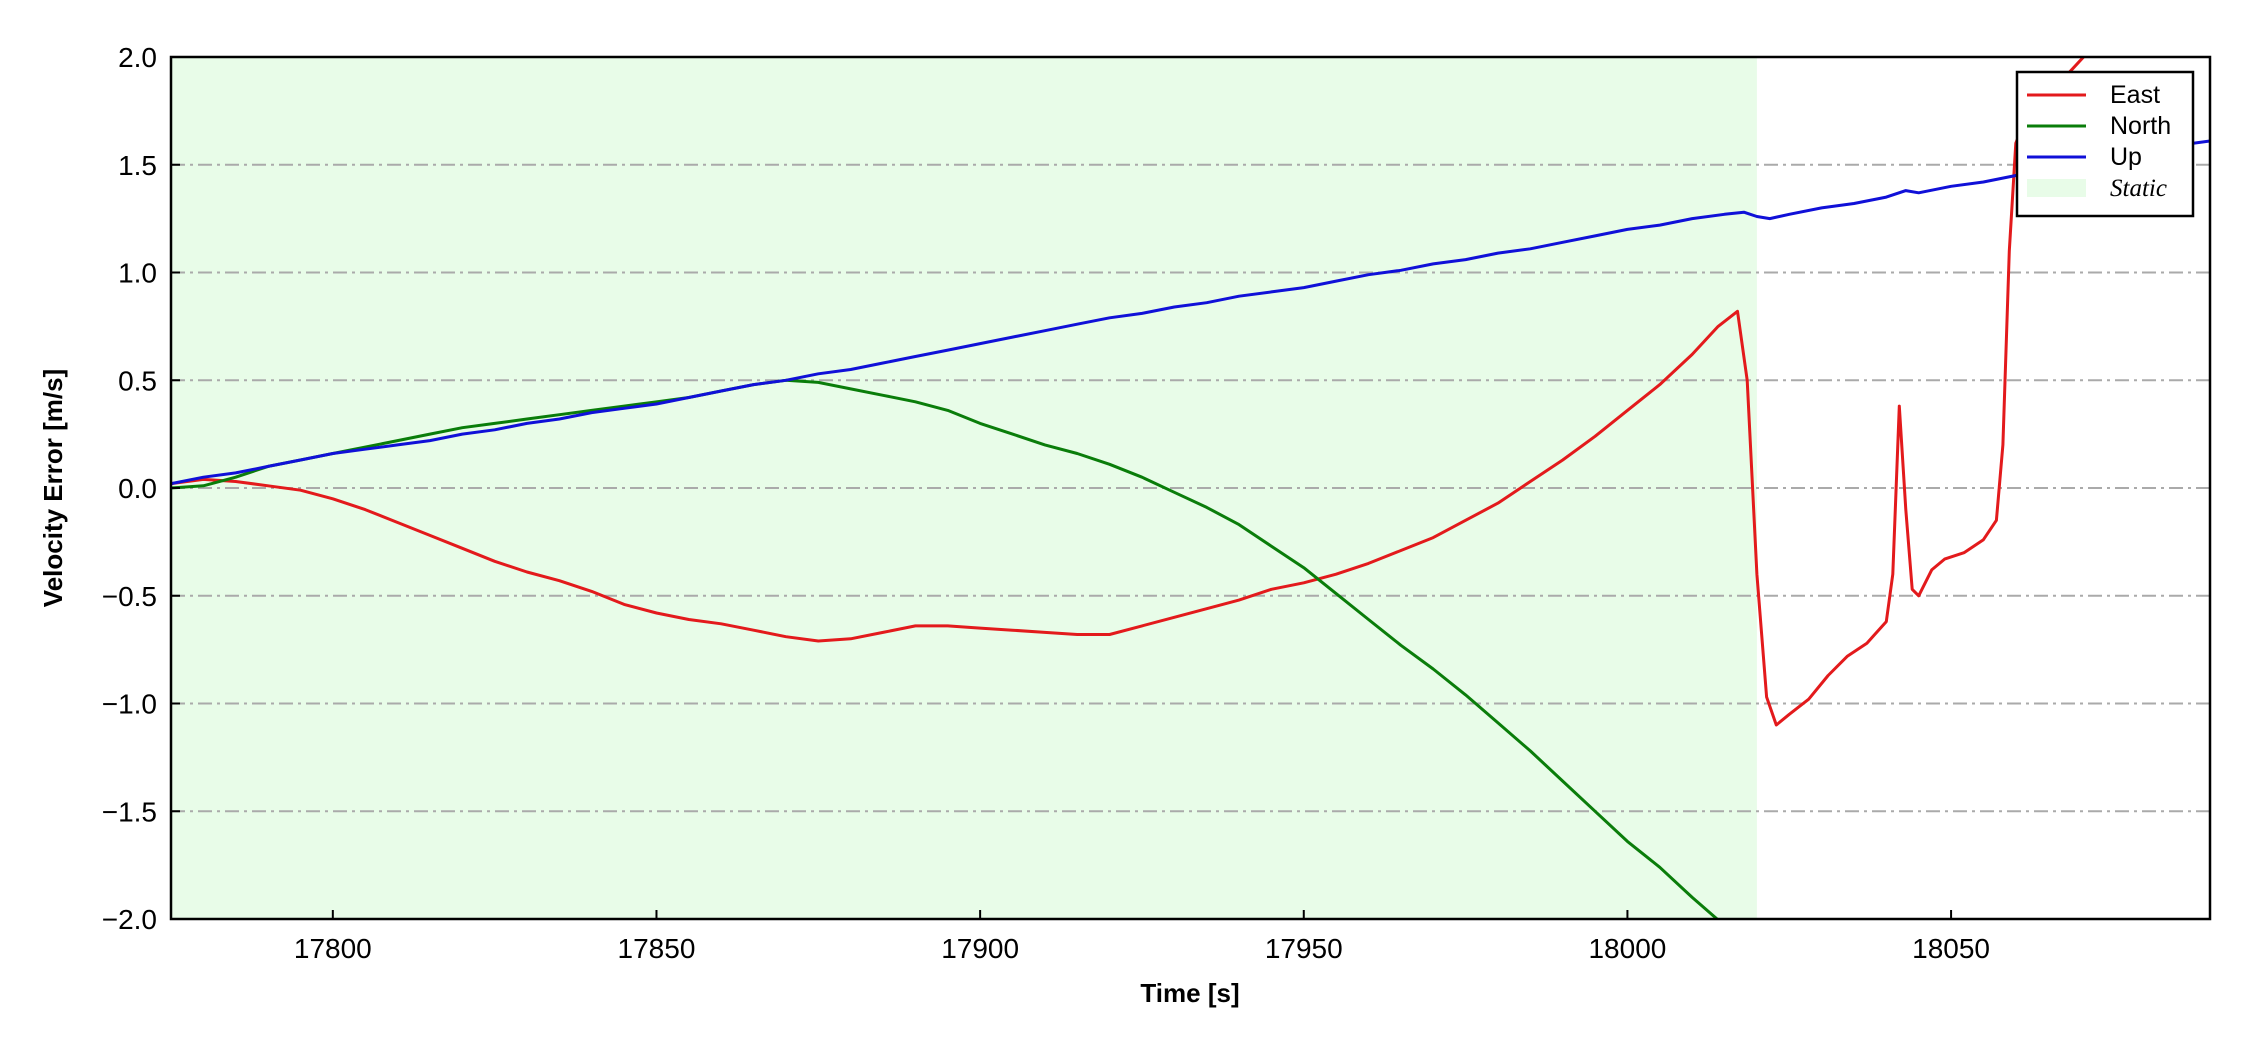  I want to click on y-tick-label: 0.5, so click(137, 380).